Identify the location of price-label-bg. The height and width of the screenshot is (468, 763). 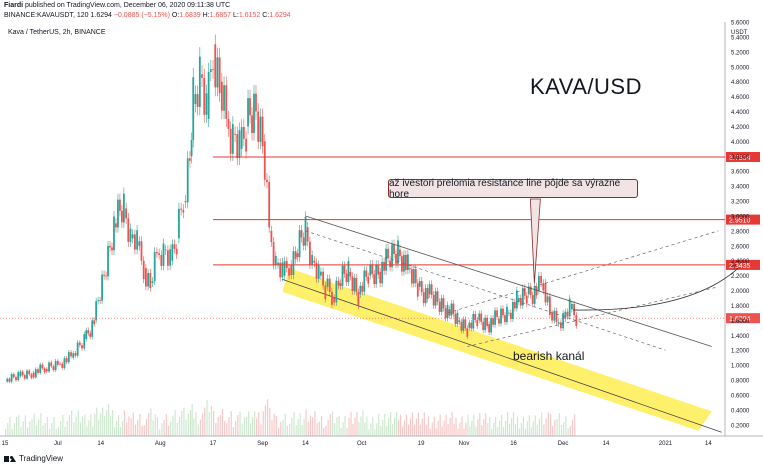
(743, 264).